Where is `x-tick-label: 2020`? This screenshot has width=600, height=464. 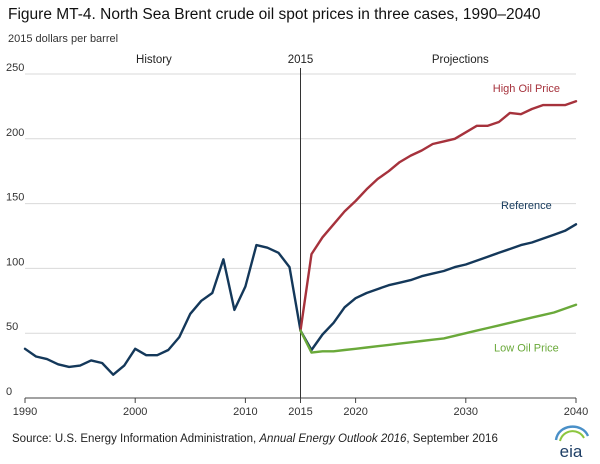
x-tick-label: 2020 is located at coordinates (355, 412).